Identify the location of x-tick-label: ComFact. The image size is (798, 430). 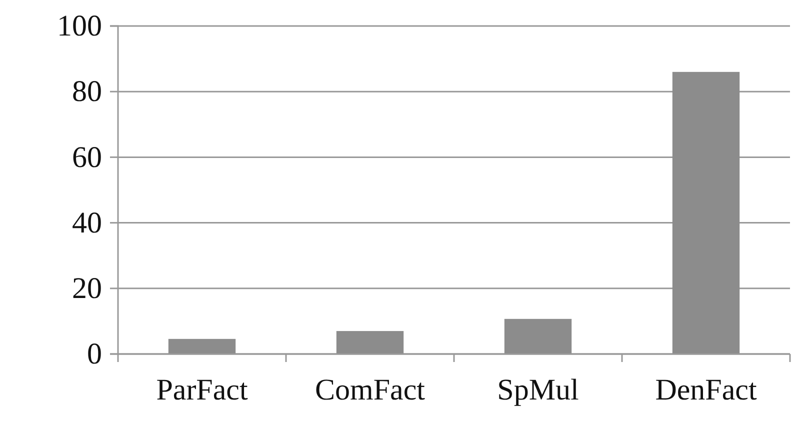
(370, 389).